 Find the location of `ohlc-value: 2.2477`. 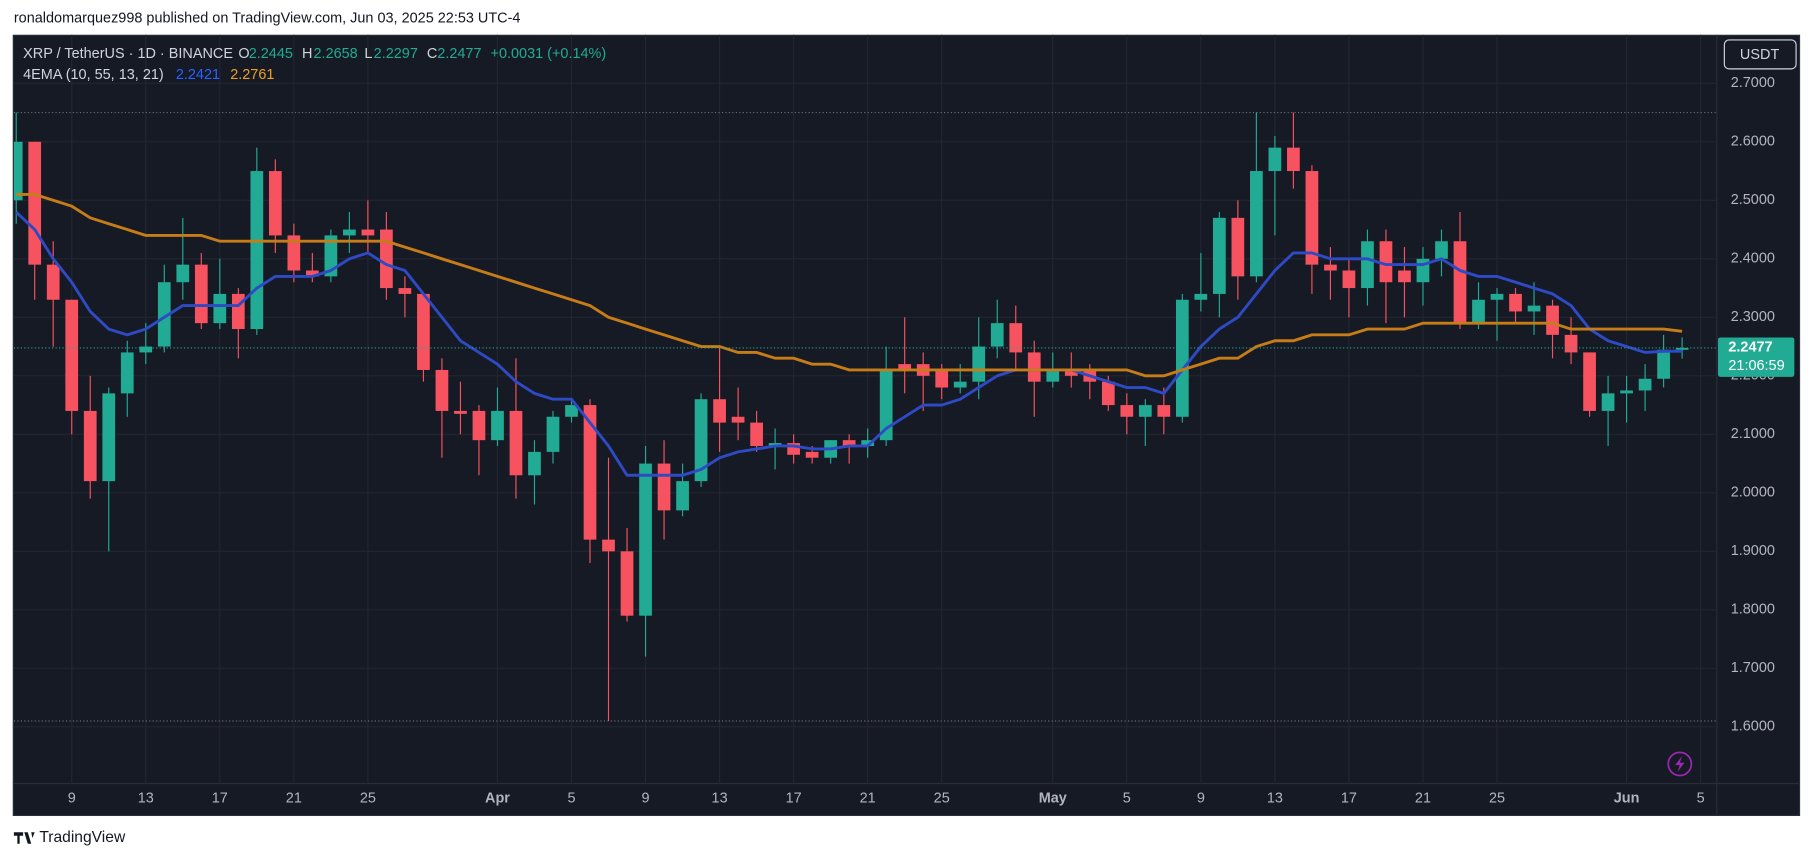

ohlc-value: 2.2477 is located at coordinates (459, 54).